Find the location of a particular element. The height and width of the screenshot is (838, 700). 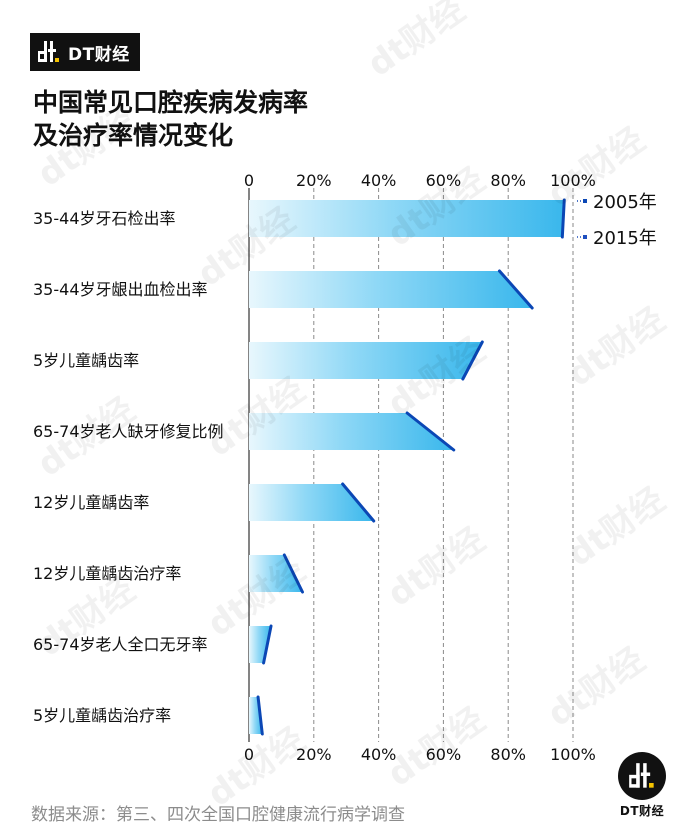

brand-tag: DT财经 is located at coordinates (85, 52).